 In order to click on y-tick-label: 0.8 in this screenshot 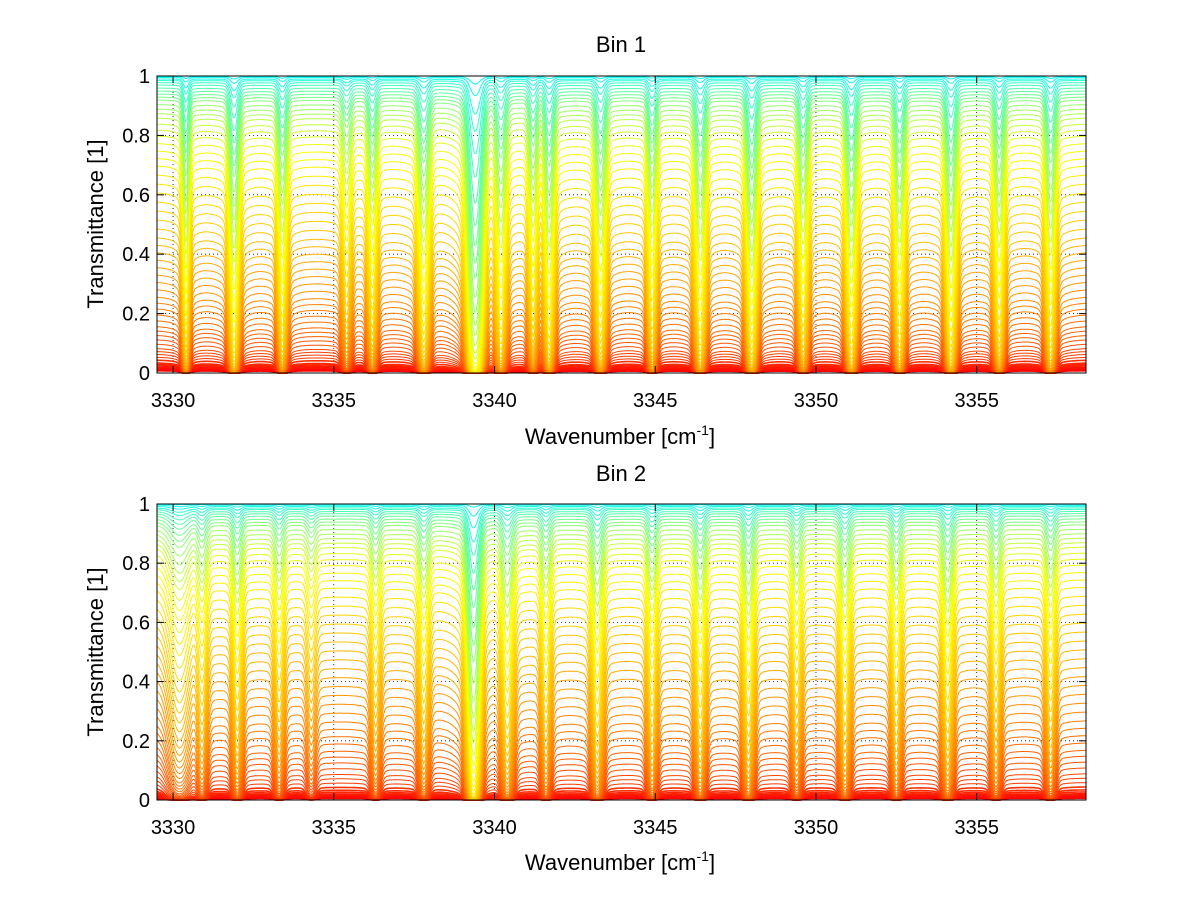, I will do `click(136, 136)`.